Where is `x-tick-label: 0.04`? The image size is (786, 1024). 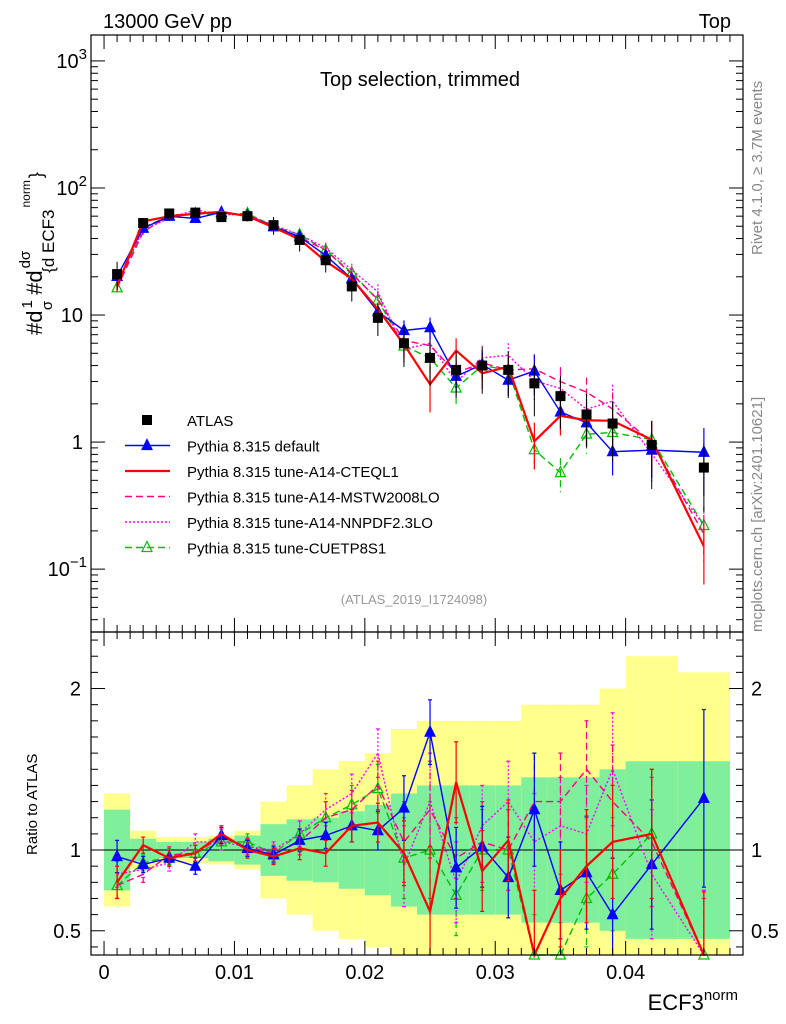
x-tick-label: 0.04 is located at coordinates (625, 973).